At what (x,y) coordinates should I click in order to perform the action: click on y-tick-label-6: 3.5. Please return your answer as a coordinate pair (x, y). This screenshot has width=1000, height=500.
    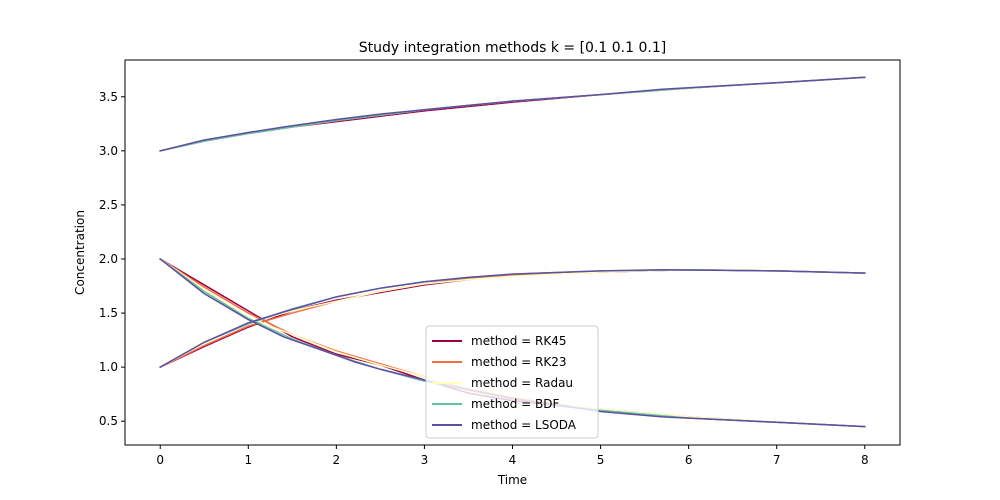
    Looking at the image, I should click on (108, 97).